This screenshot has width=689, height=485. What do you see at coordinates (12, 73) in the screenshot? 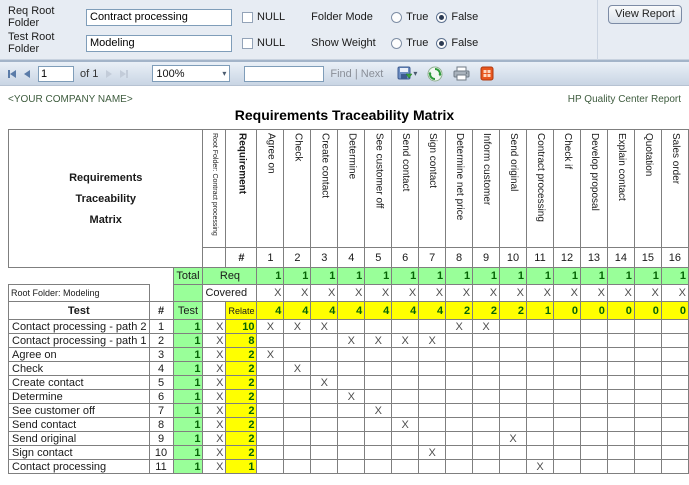
I see `first-page-icon` at bounding box center [12, 73].